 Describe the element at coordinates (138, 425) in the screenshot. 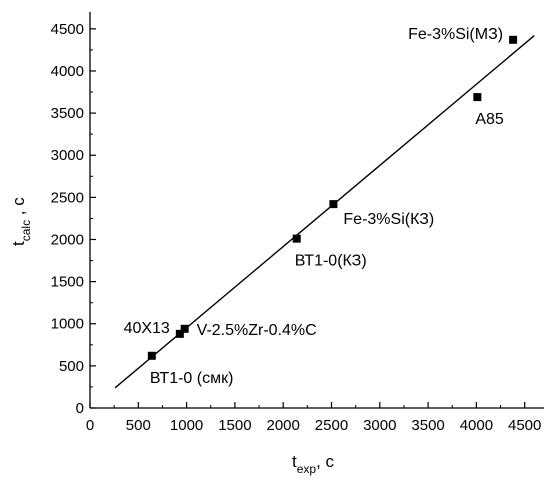

I see `x-tick-label: 500` at that location.